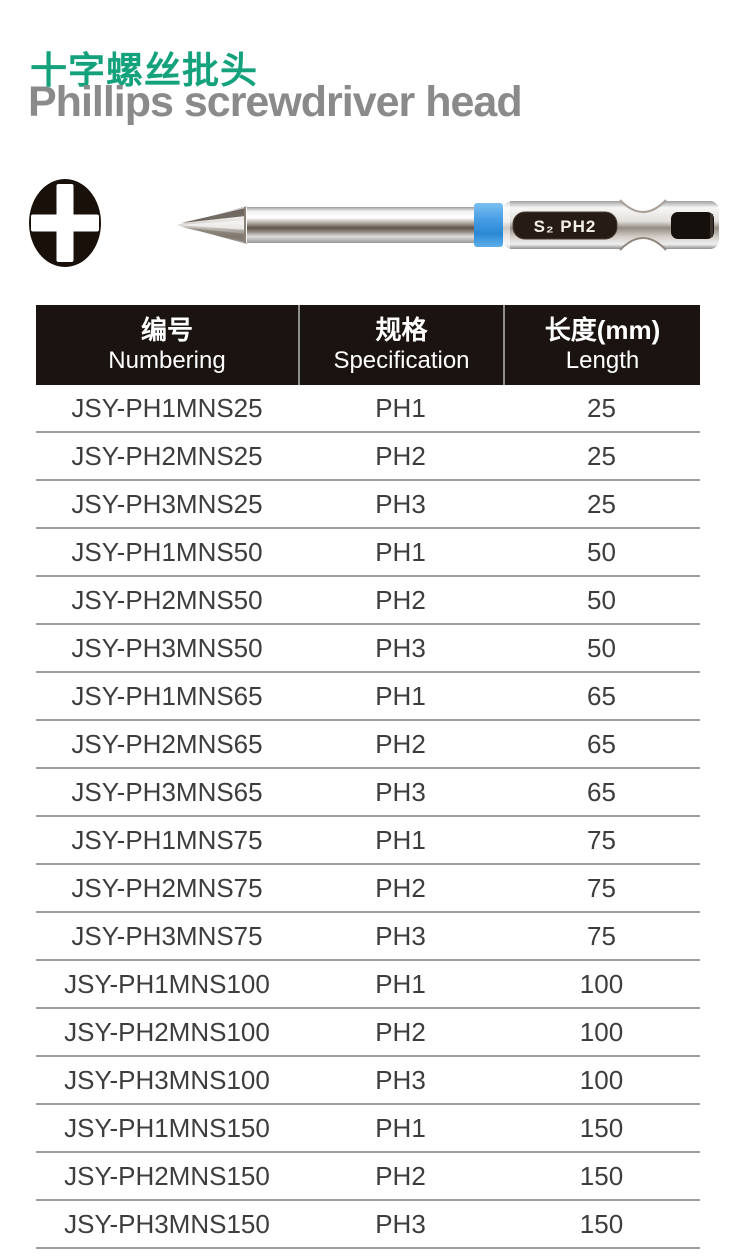 The height and width of the screenshot is (1258, 731). Describe the element at coordinates (488, 225) in the screenshot. I see `color-band` at that location.